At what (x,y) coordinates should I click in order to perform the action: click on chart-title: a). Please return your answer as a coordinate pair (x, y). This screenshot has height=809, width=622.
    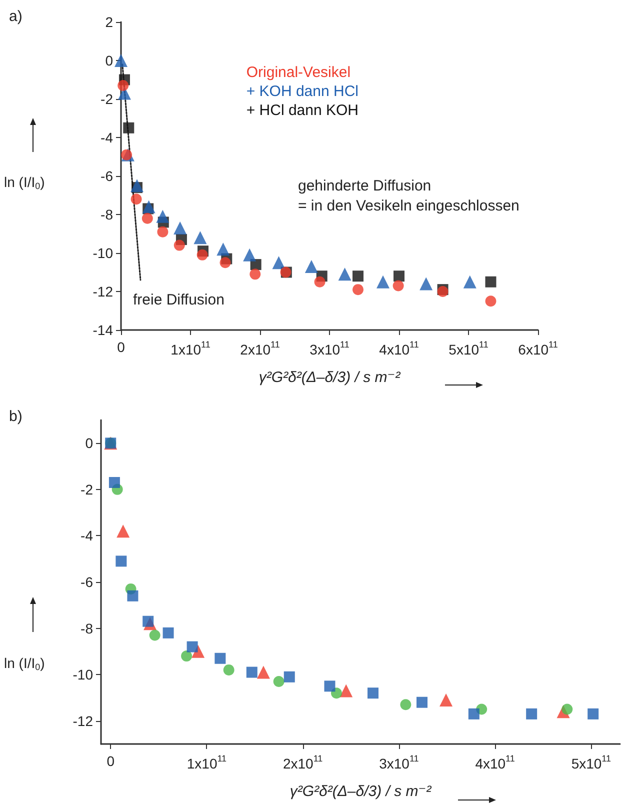
    Looking at the image, I should click on (15, 16).